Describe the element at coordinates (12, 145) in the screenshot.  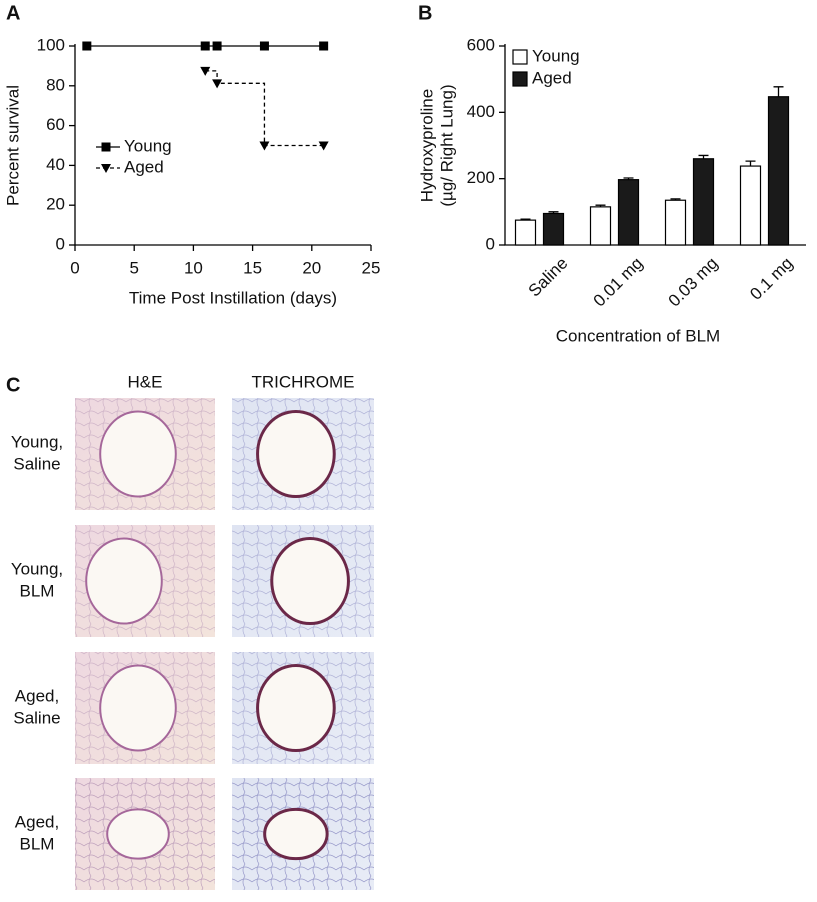
I see `y-axis-label: Percent survival` at that location.